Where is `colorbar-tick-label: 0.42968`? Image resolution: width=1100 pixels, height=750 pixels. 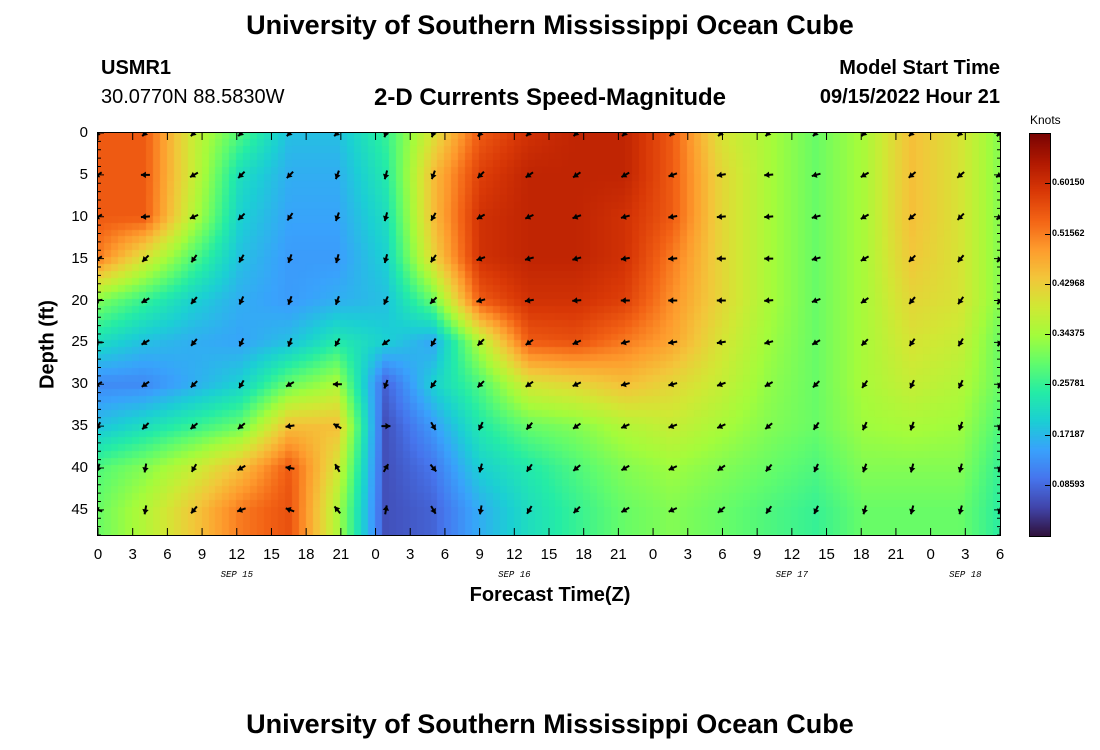 colorbar-tick-label: 0.42968 is located at coordinates (1068, 282).